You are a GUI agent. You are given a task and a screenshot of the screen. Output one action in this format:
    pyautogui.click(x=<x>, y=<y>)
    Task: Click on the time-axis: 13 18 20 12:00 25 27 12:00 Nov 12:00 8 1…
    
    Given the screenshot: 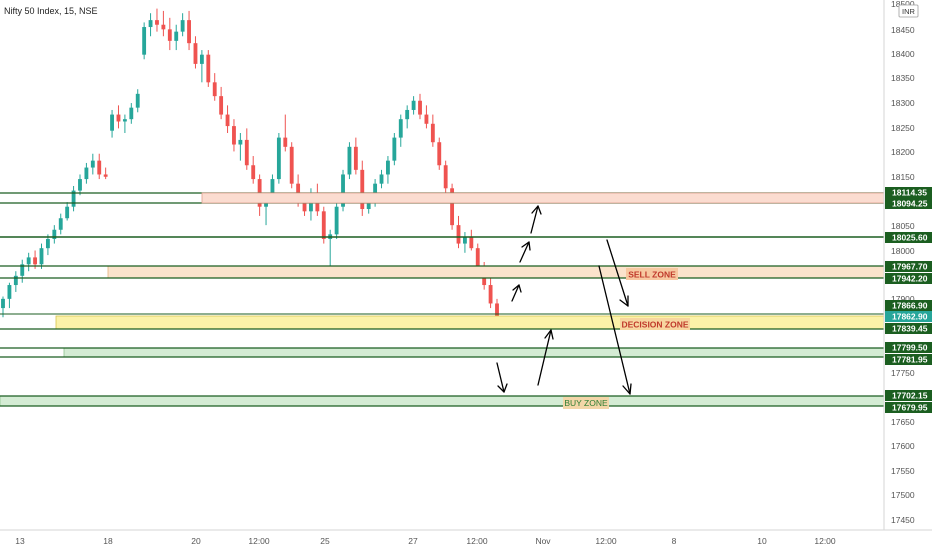 What is the action you would take?
    pyautogui.click(x=425, y=541)
    